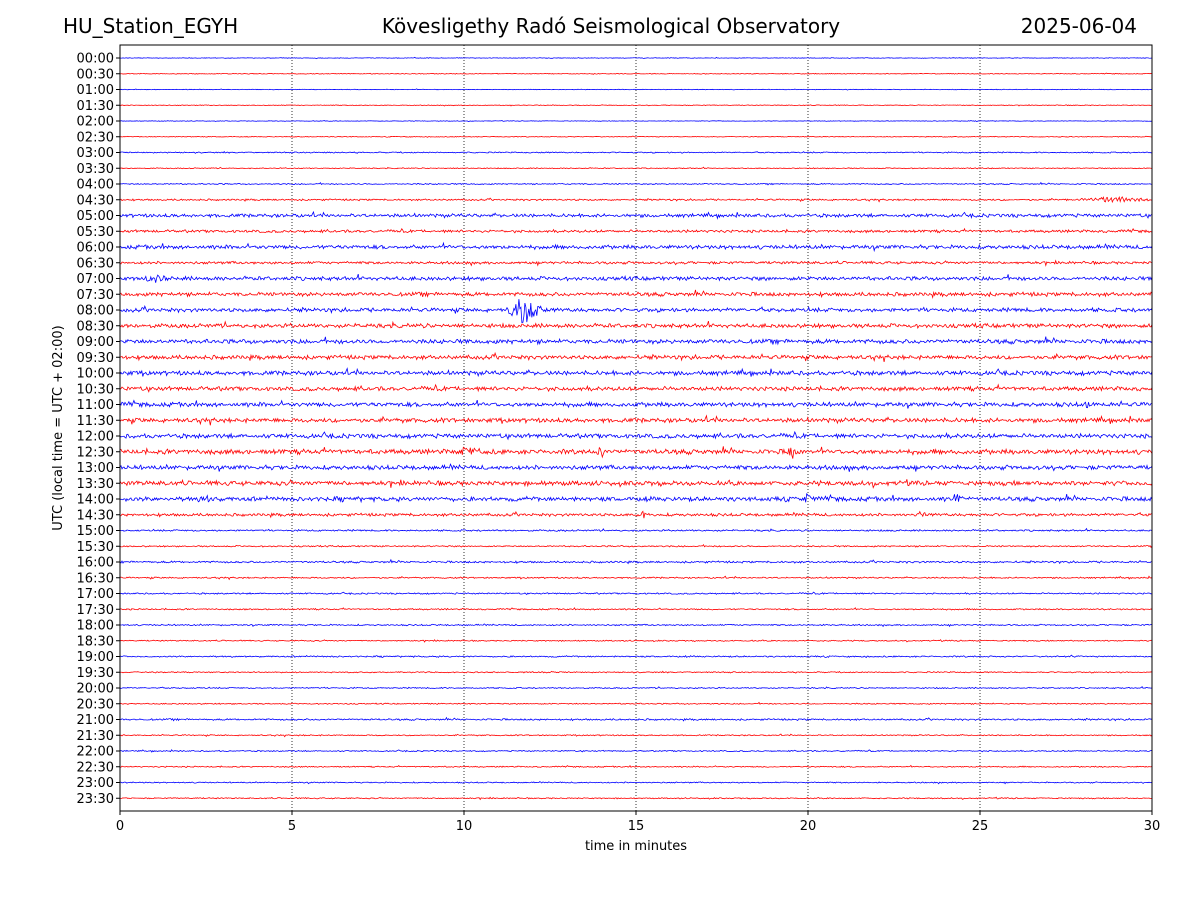 The height and width of the screenshot is (900, 1200). What do you see at coordinates (95, 783) in the screenshot?
I see `y-tick-label: 23:00` at bounding box center [95, 783].